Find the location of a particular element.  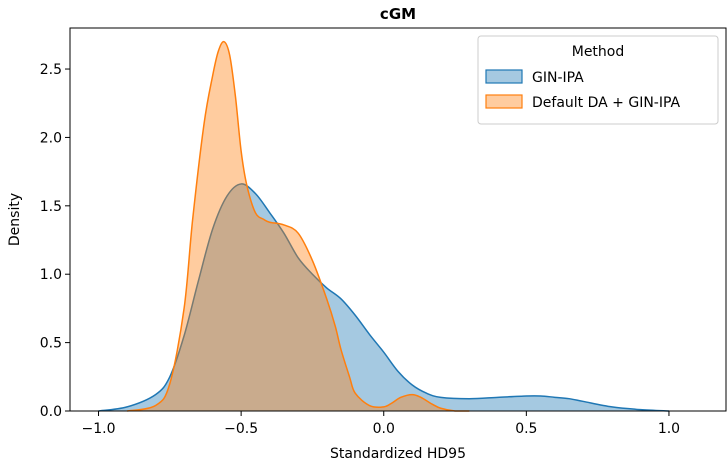

legend-entries: GIN-IPA Default DA + GIN-IPA is located at coordinates (583, 90).